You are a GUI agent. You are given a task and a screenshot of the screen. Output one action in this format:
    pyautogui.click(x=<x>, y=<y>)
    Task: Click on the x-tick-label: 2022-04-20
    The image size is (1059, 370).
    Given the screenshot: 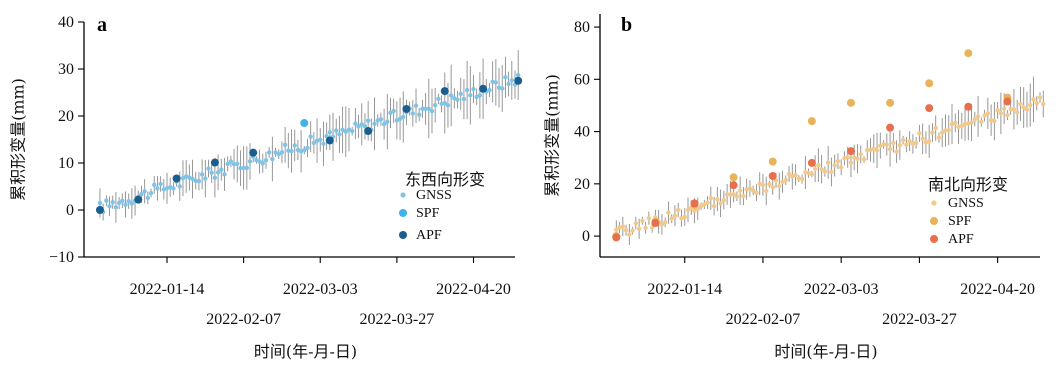 What is the action you would take?
    pyautogui.click(x=473, y=289)
    